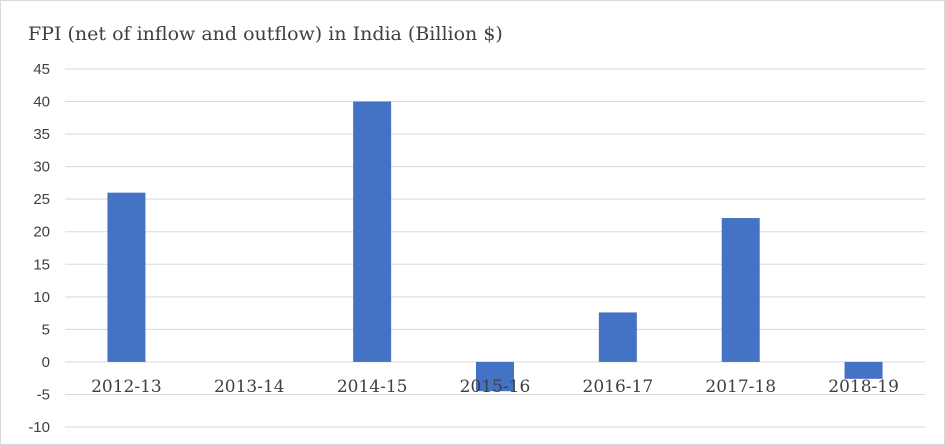 The height and width of the screenshot is (445, 945). I want to click on x-tick-label: 2013-14, so click(249, 387).